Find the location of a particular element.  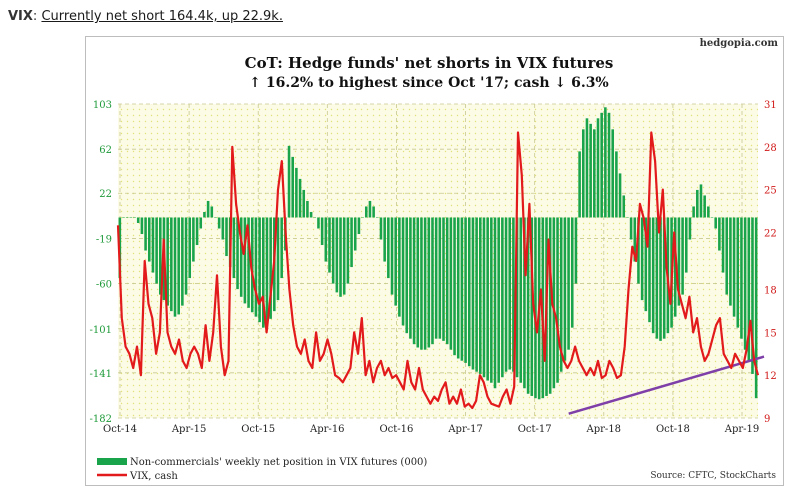

x-tick-label: Apr-19 is located at coordinates (742, 429).